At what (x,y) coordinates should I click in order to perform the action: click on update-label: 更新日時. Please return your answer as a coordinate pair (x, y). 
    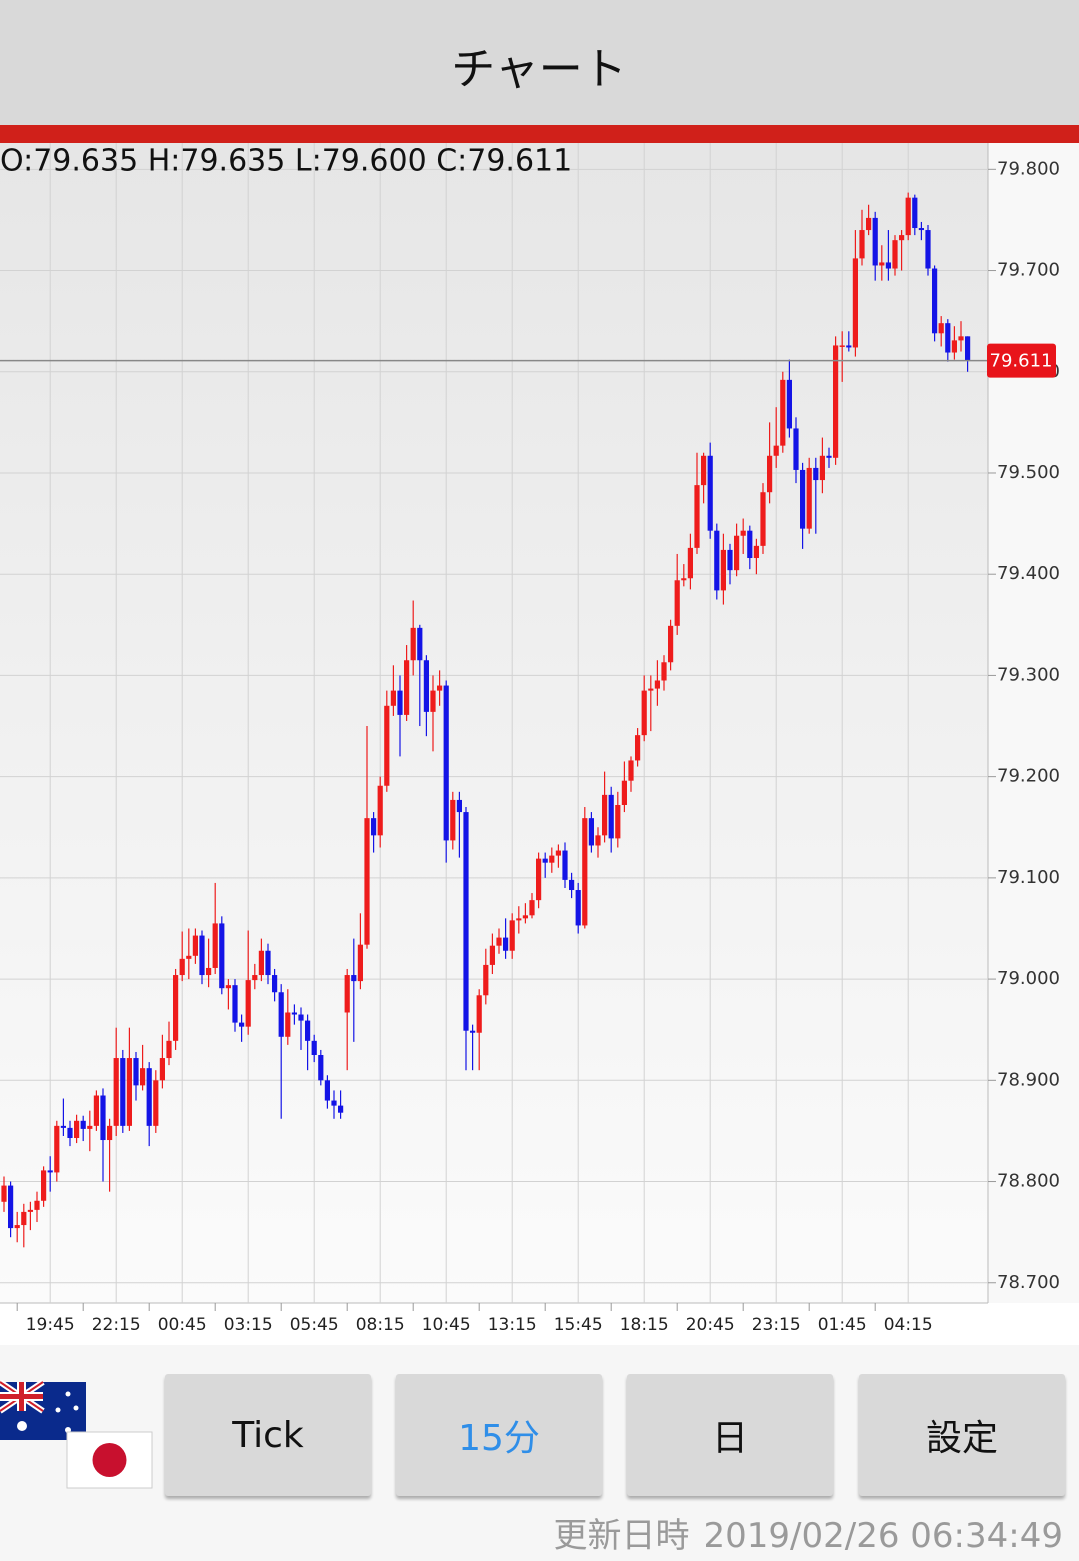
    Looking at the image, I should click on (621, 1536).